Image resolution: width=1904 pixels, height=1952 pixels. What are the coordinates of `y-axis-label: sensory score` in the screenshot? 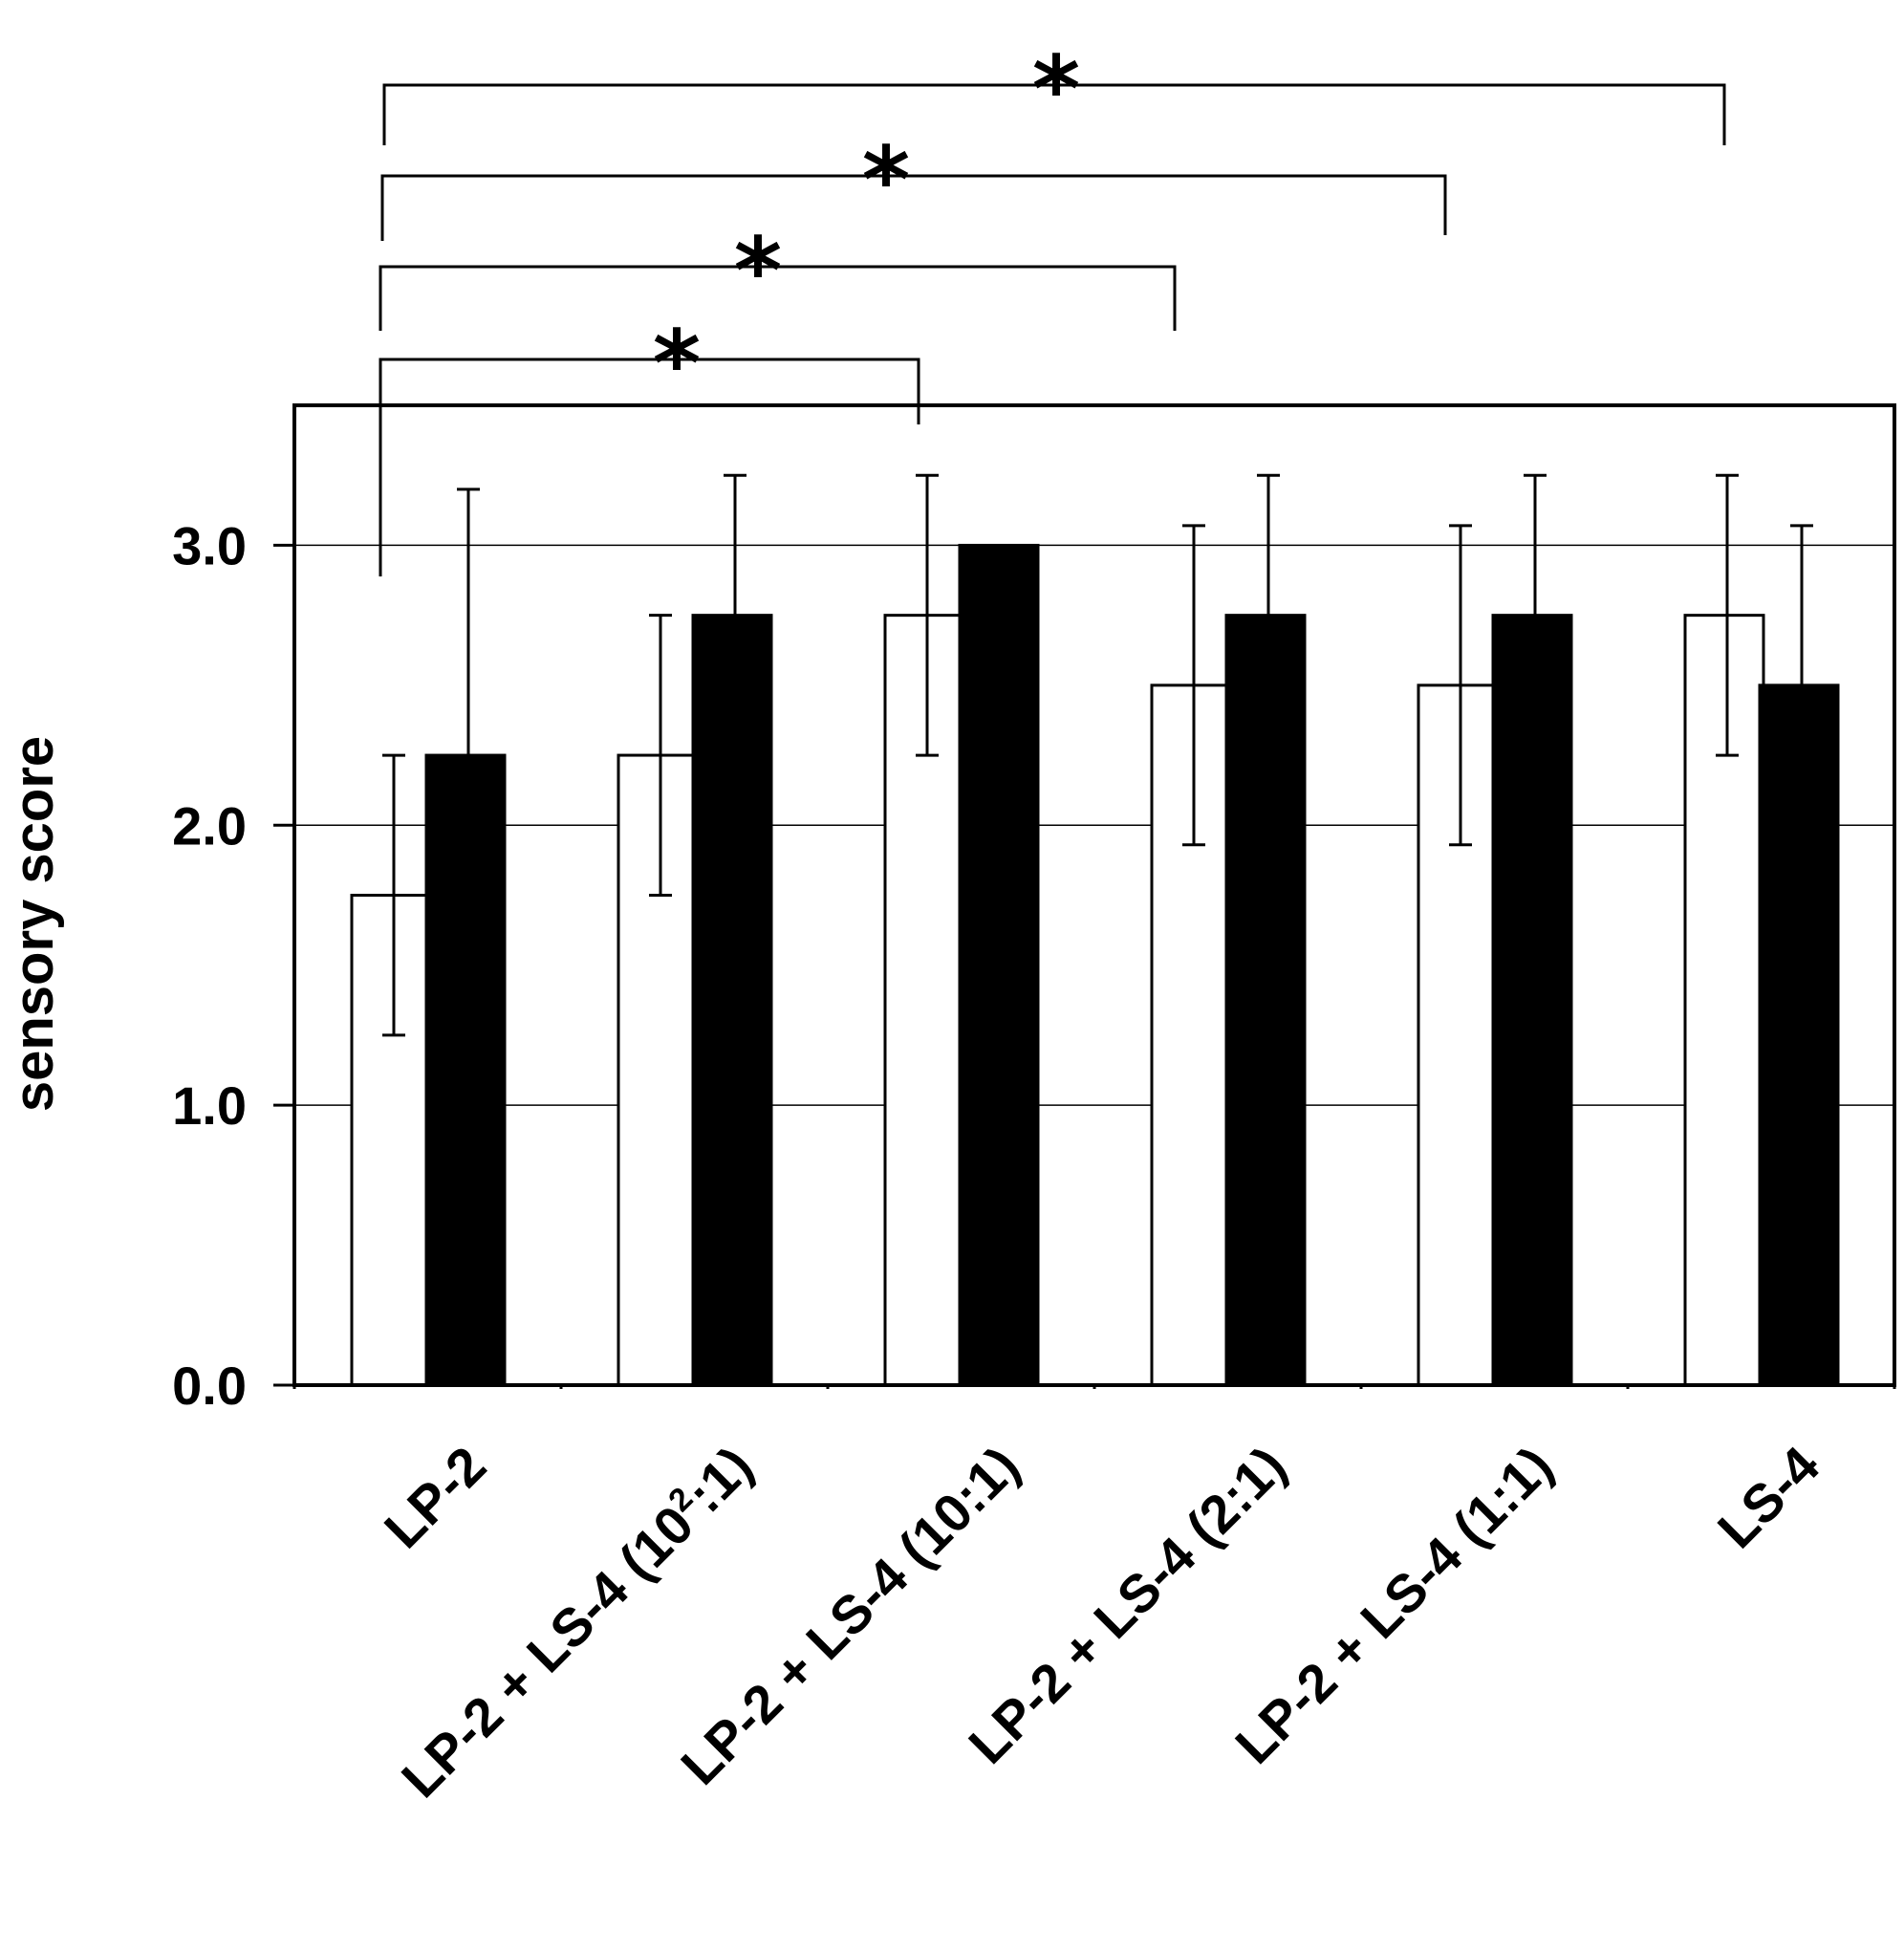 It's located at (34, 924).